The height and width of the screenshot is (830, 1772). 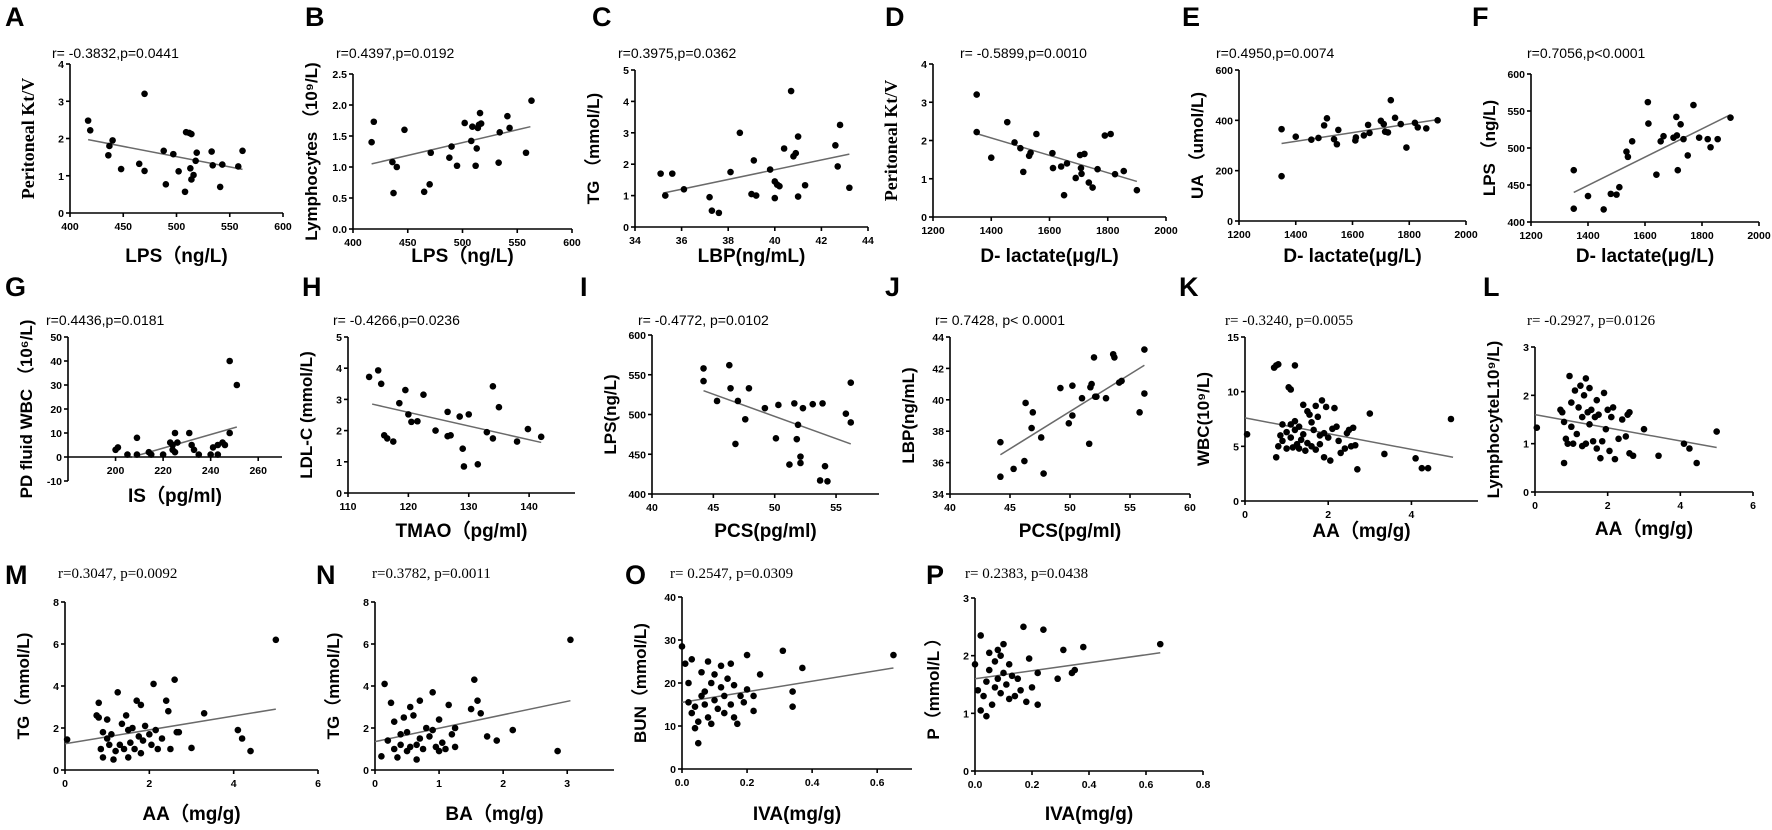 I want to click on y-tick-label: 20, so click(x=56, y=410).